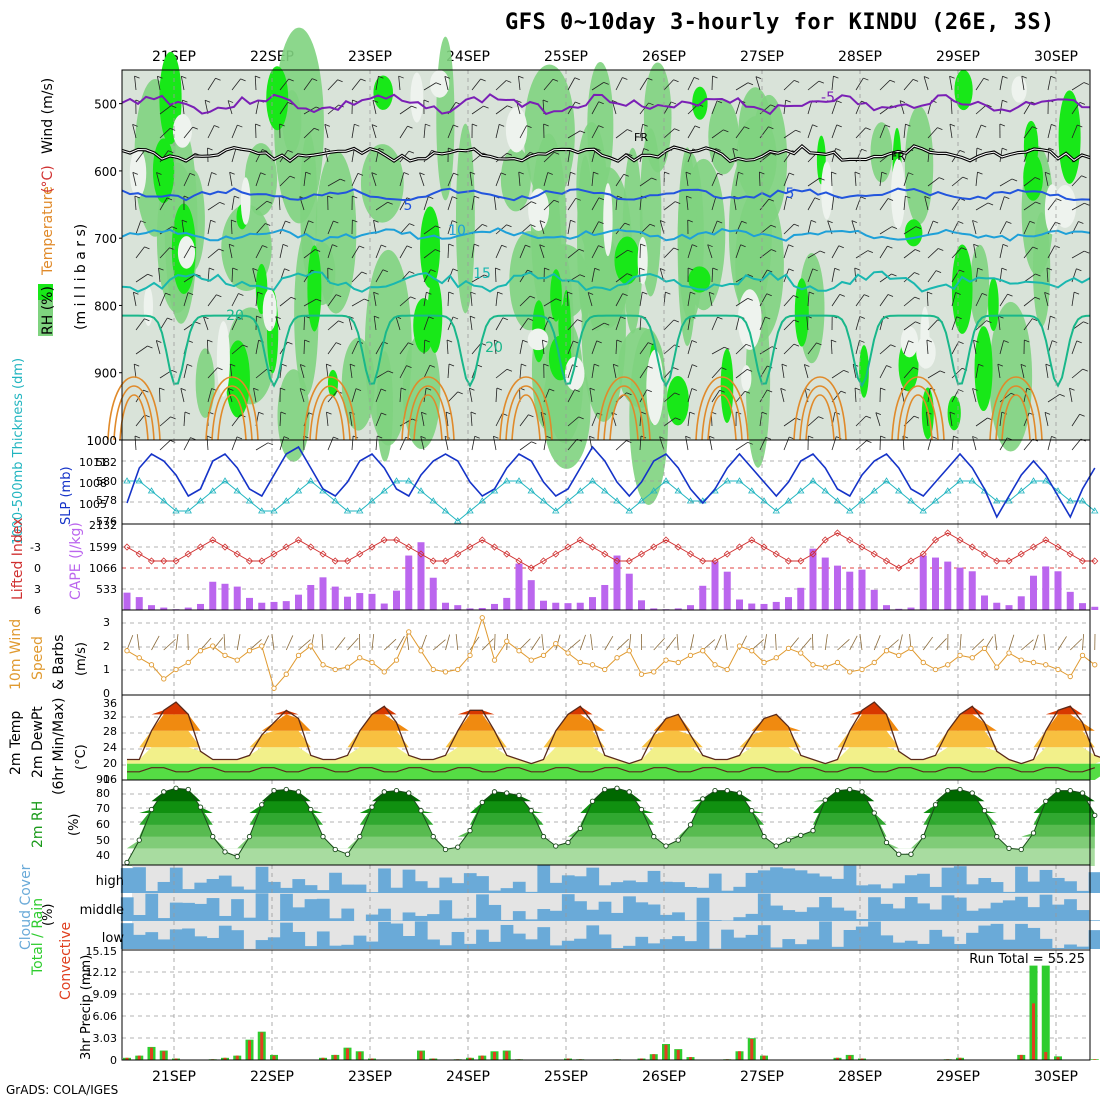 The image size is (1100, 1100). What do you see at coordinates (110, 779) in the screenshot?
I see `ytick-temp: 16` at bounding box center [110, 779].